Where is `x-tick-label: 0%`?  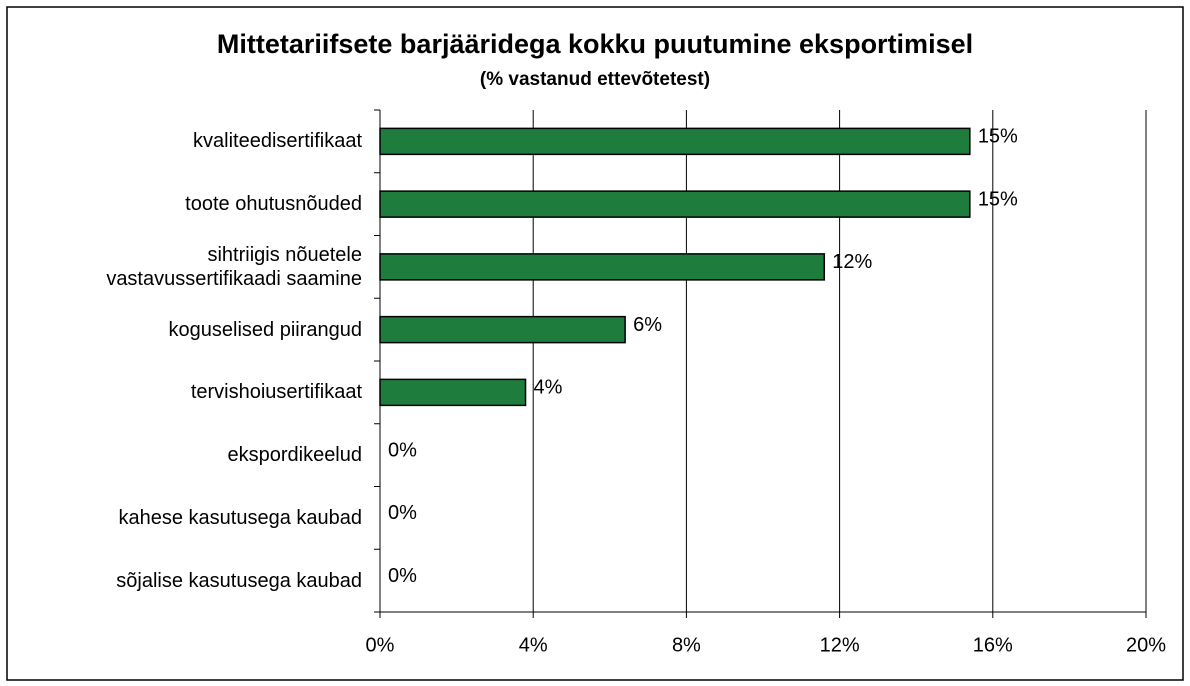 x-tick-label: 0% is located at coordinates (380, 645).